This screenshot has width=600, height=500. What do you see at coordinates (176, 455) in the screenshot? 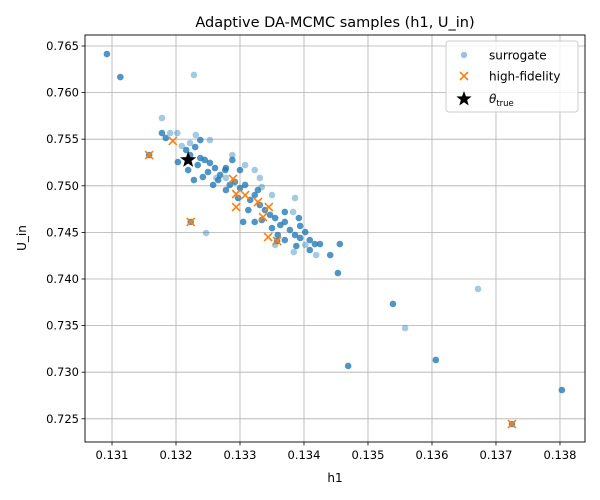
I see `x-tick-label: 0.132` at bounding box center [176, 455].